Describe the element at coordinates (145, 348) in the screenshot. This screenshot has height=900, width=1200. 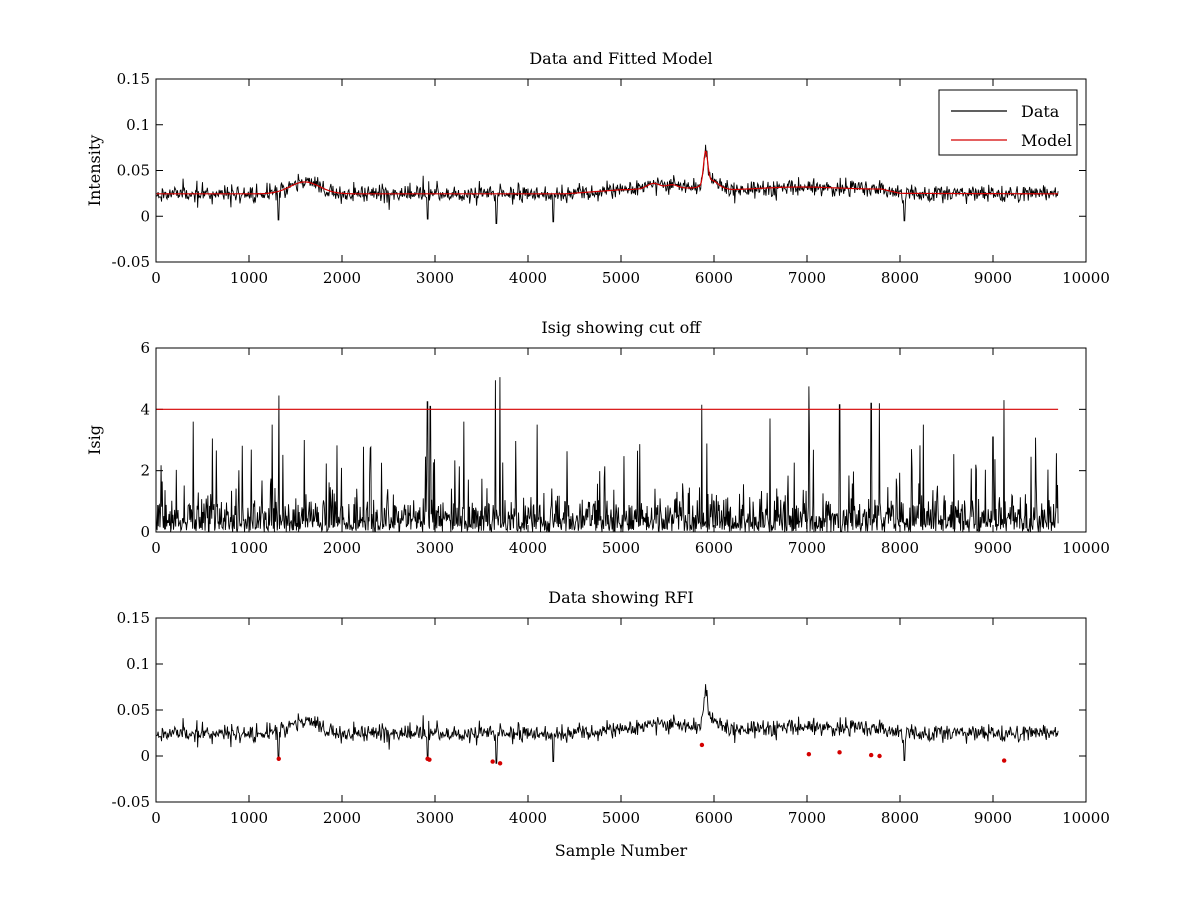
I see `y-tick-label: 6` at that location.